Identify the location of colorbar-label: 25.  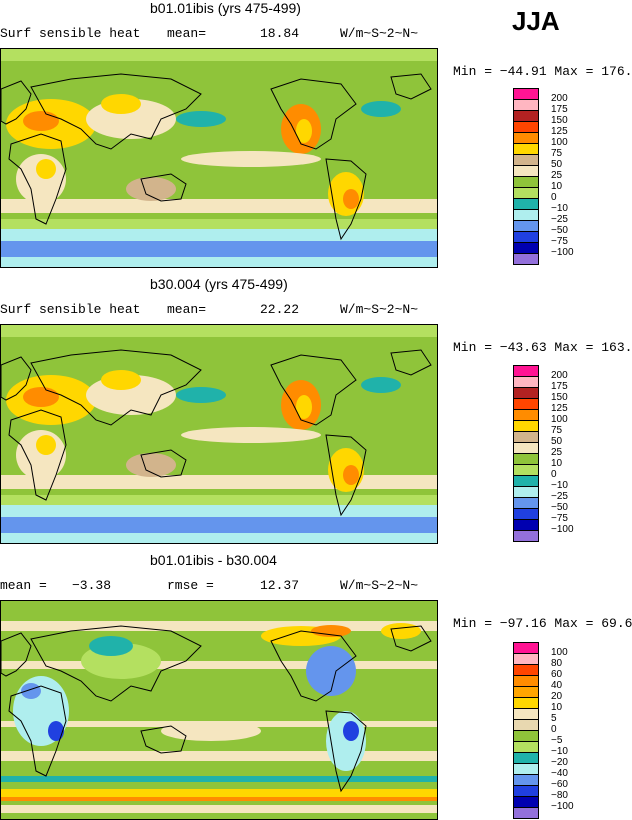
(557, 452).